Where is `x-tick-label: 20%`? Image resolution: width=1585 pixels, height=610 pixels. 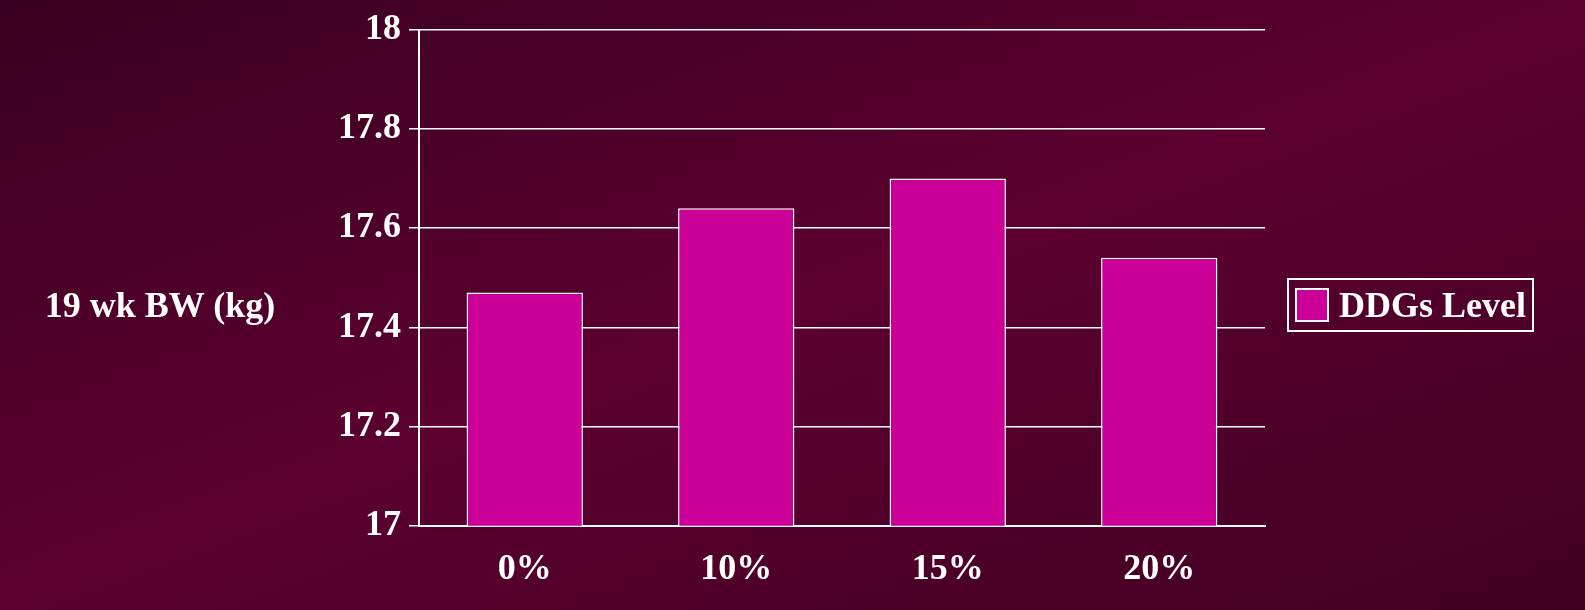
x-tick-label: 20% is located at coordinates (1159, 566).